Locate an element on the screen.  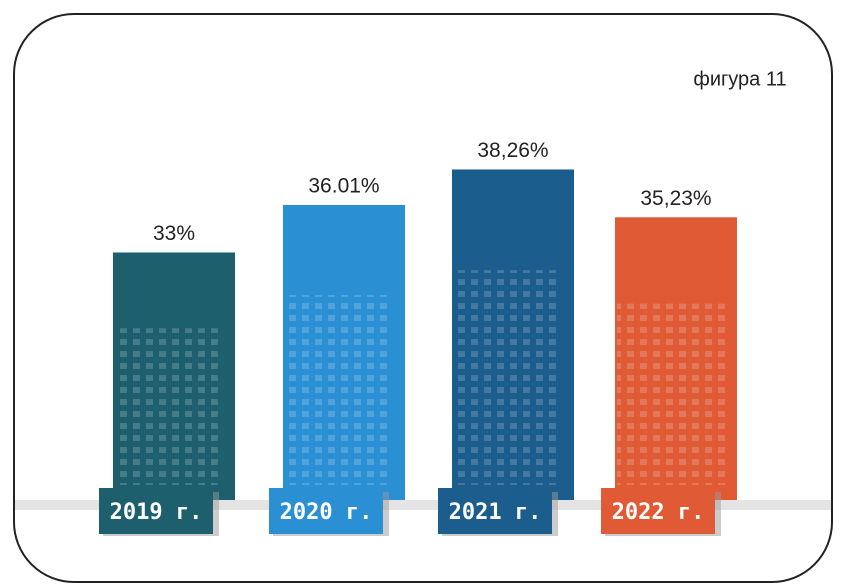
floor is located at coordinates (423, 505).